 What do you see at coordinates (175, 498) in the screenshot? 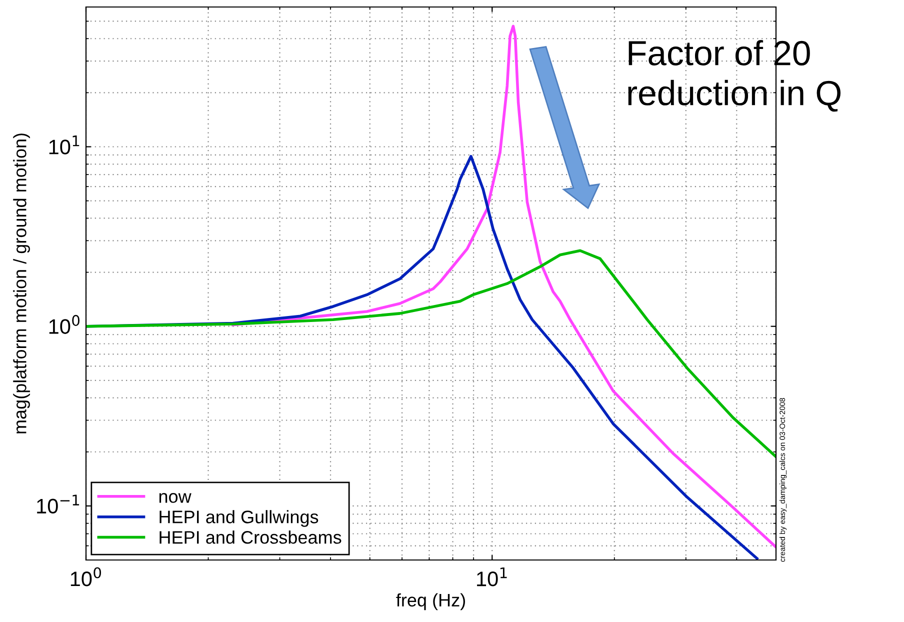
I see `legend-label: now` at bounding box center [175, 498].